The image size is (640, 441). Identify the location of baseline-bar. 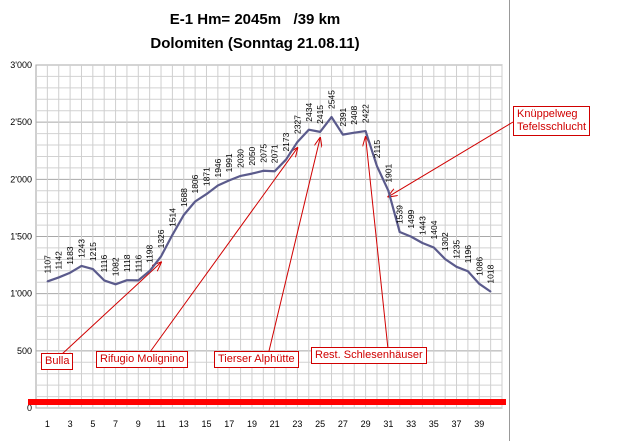
(267, 402).